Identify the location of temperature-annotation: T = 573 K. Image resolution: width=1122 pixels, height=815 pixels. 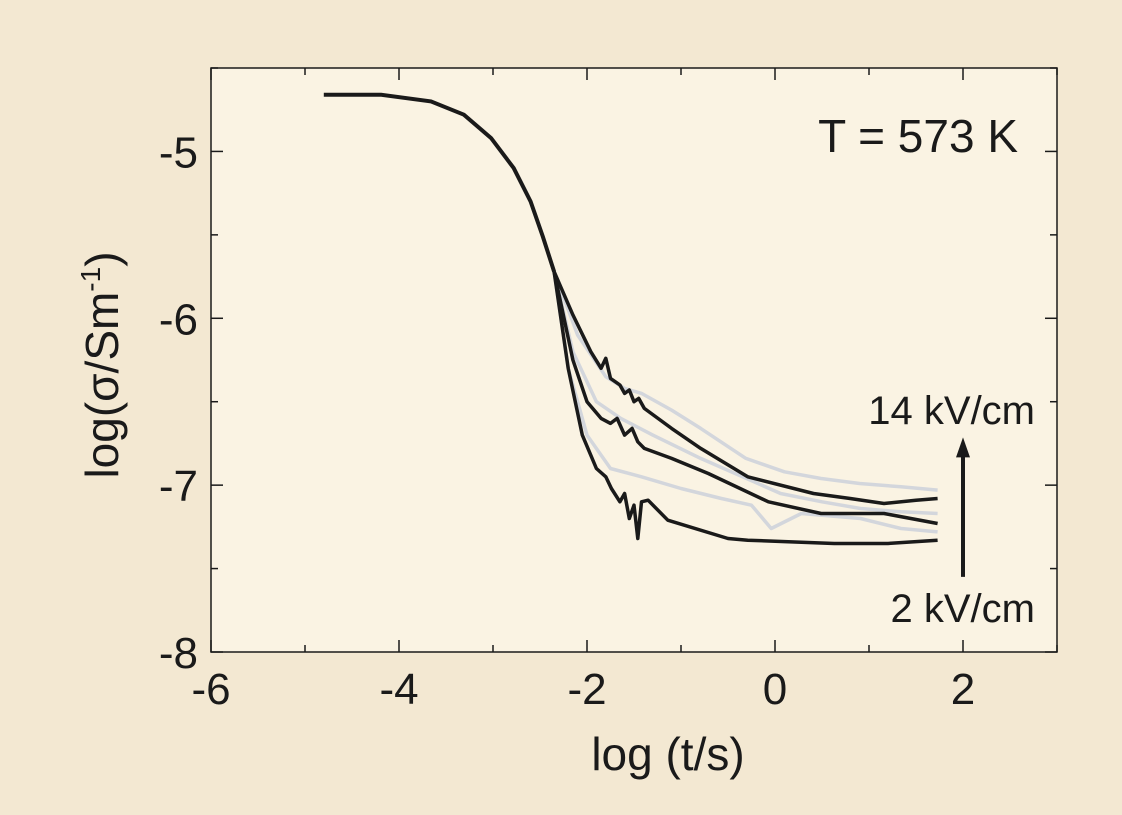
(918, 136).